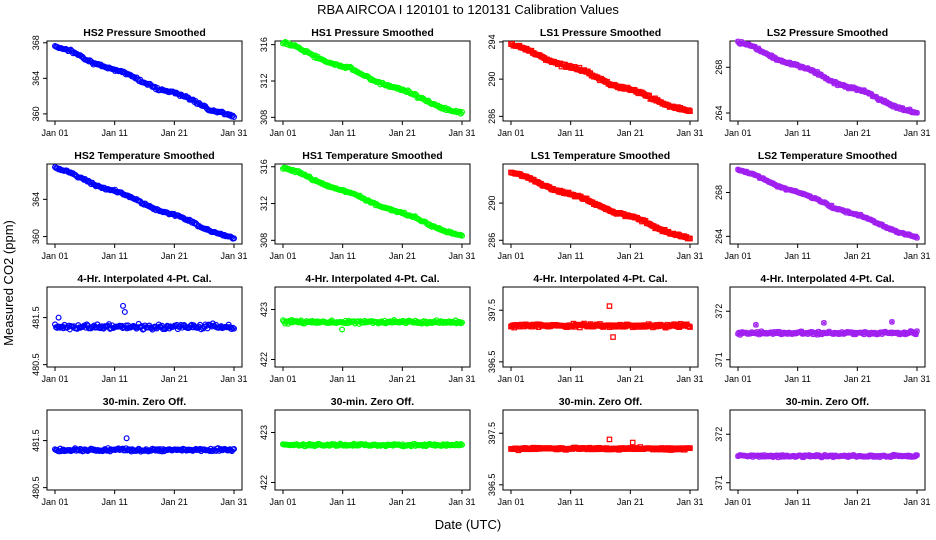  Describe the element at coordinates (492, 79) in the screenshot. I see `y-tick-label: 290` at that location.